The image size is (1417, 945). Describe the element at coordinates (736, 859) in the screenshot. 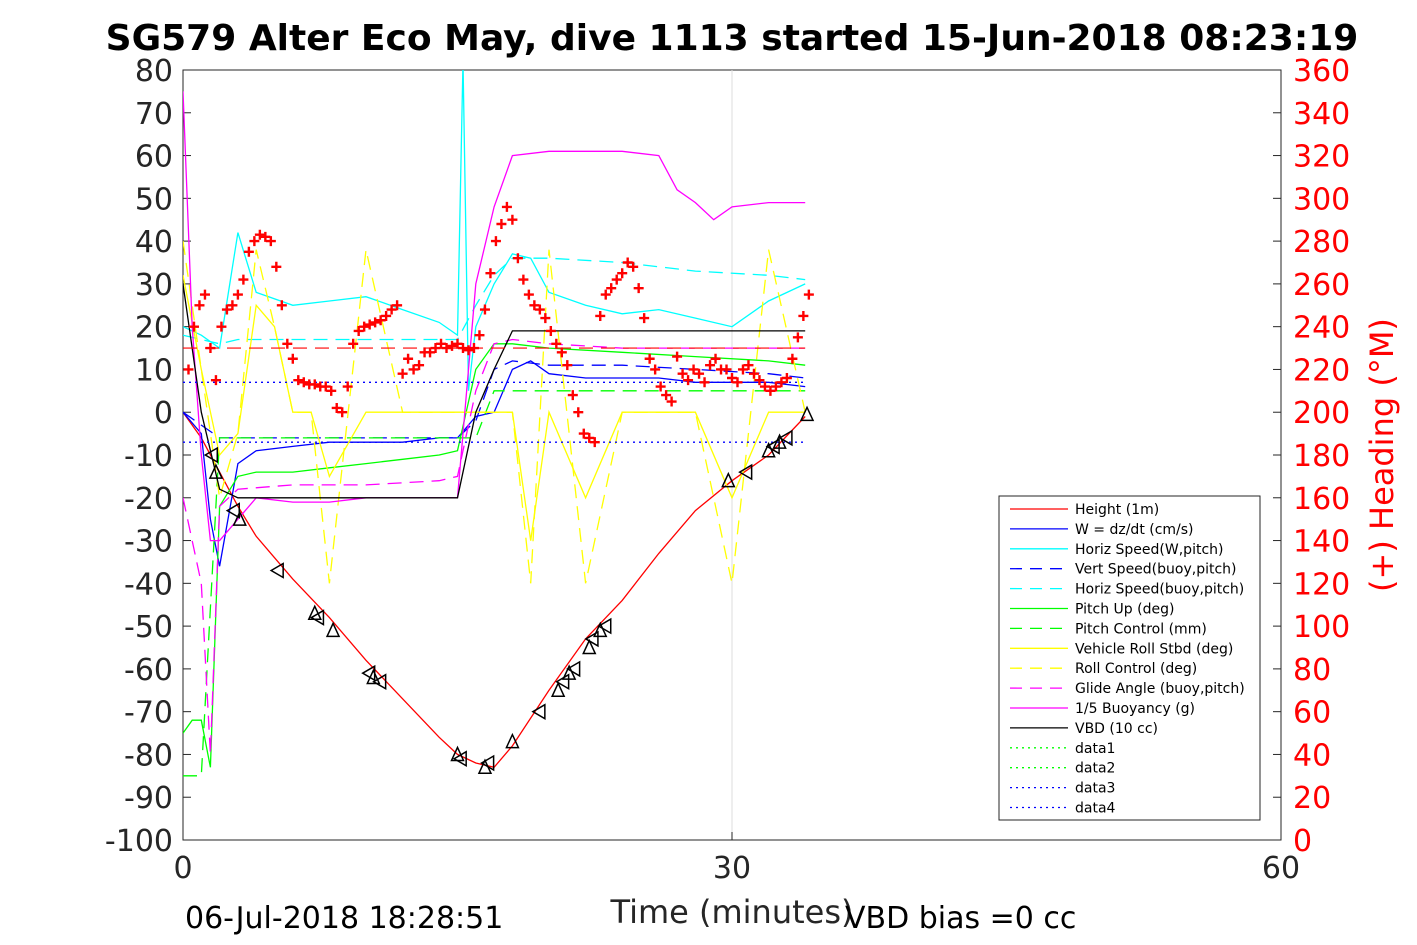

I see `x-axis: 0 30 60` at that location.